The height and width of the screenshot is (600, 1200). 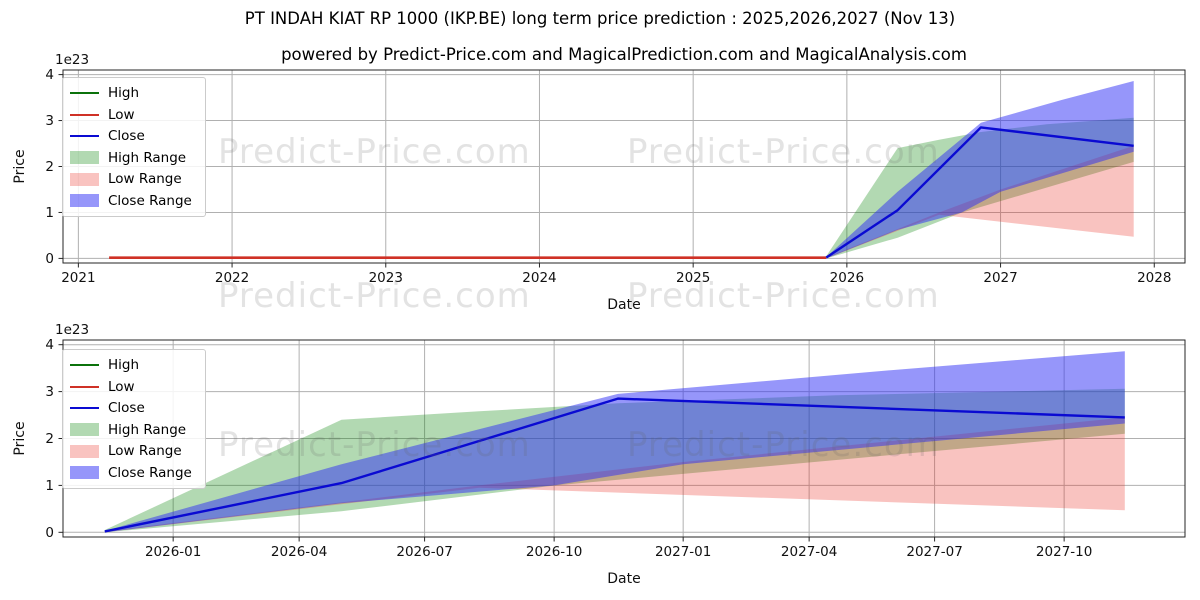 I want to click on band-close-range, so click(x=980, y=170).